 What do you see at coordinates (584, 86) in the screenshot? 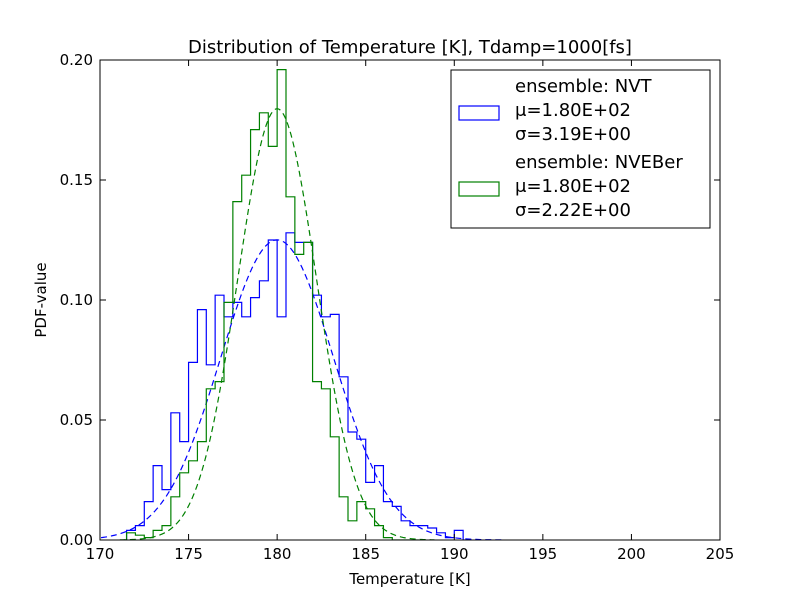
I see `legend-label: ensemble: NVT` at bounding box center [584, 86].